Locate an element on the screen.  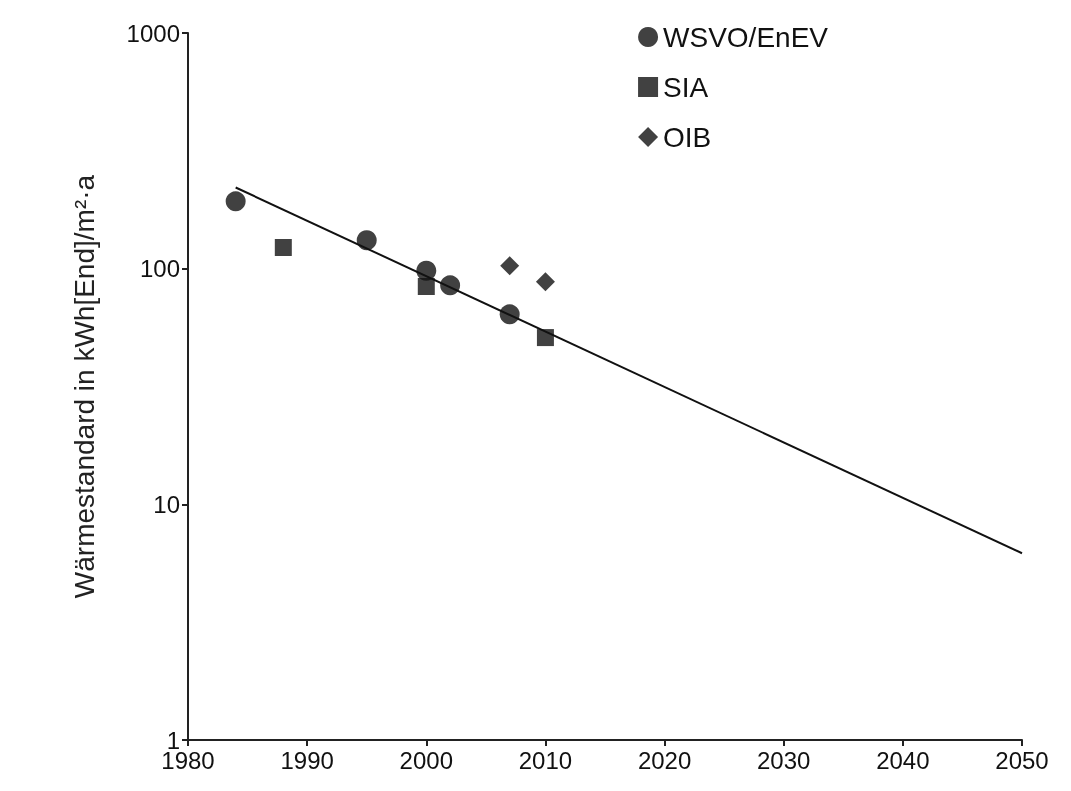
x-tick-label: 2050 is located at coordinates (1022, 760).